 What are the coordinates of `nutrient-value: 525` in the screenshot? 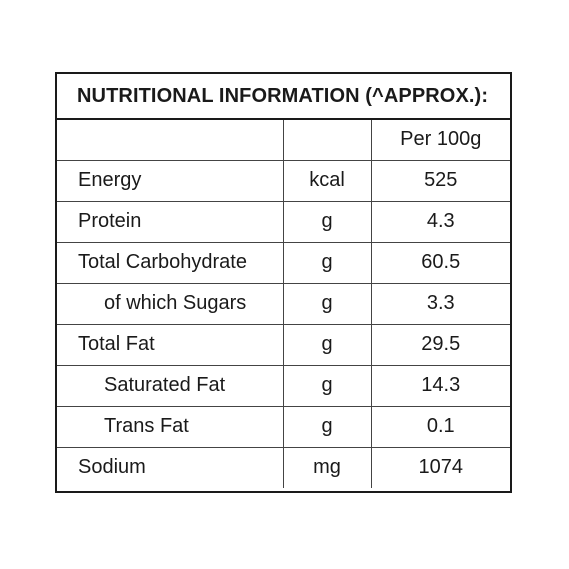 It's located at (440, 180).